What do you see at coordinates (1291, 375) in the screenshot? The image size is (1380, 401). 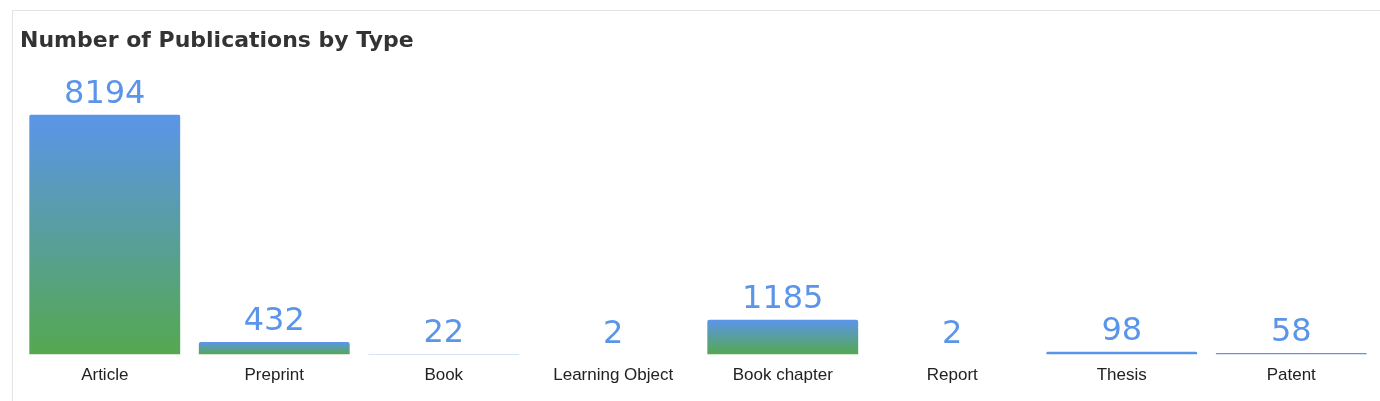 I see `x-tick-label: Patent` at bounding box center [1291, 375].